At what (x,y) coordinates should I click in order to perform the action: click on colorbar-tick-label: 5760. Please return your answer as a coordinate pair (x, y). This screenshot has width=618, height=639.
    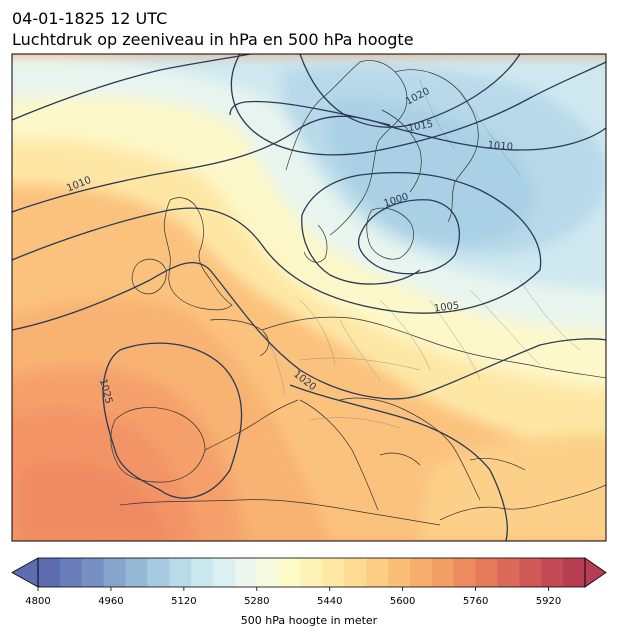
    Looking at the image, I should click on (475, 601).